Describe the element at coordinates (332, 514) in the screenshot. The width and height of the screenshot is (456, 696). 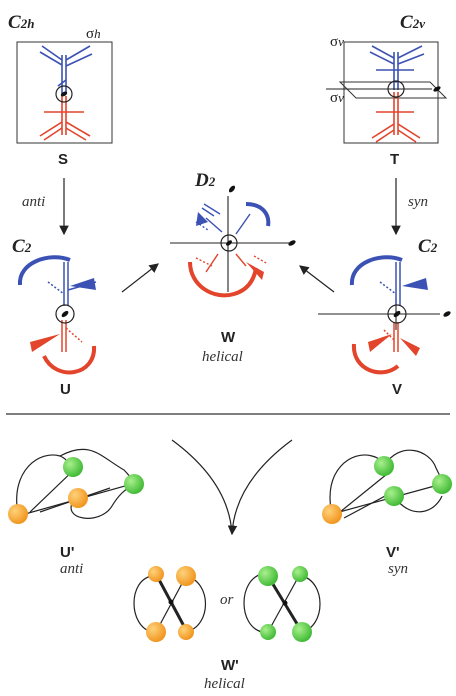
I see `orange-ball-V1` at that location.